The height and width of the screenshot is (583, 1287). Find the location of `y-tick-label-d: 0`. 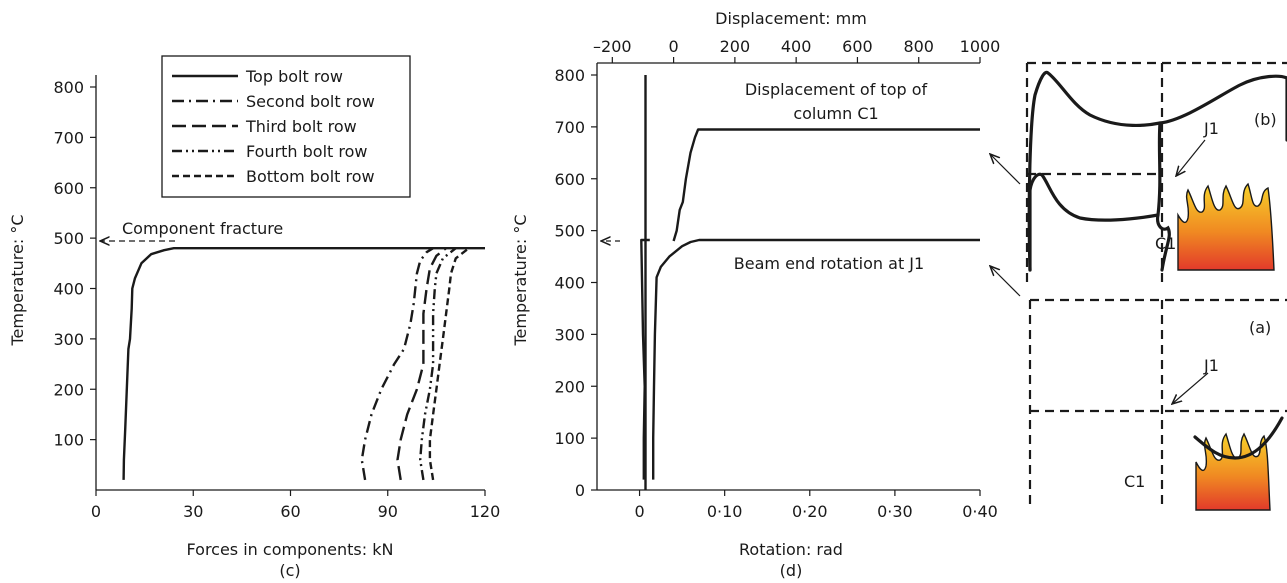

y-tick-label-d: 0 is located at coordinates (580, 490).